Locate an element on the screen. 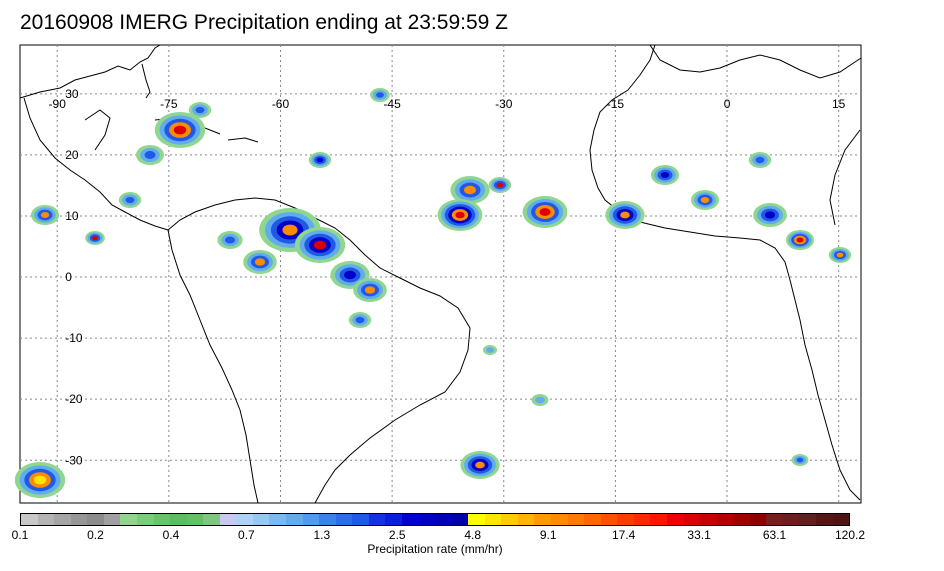  colorbar-tick-label: 1.3 is located at coordinates (322, 535).